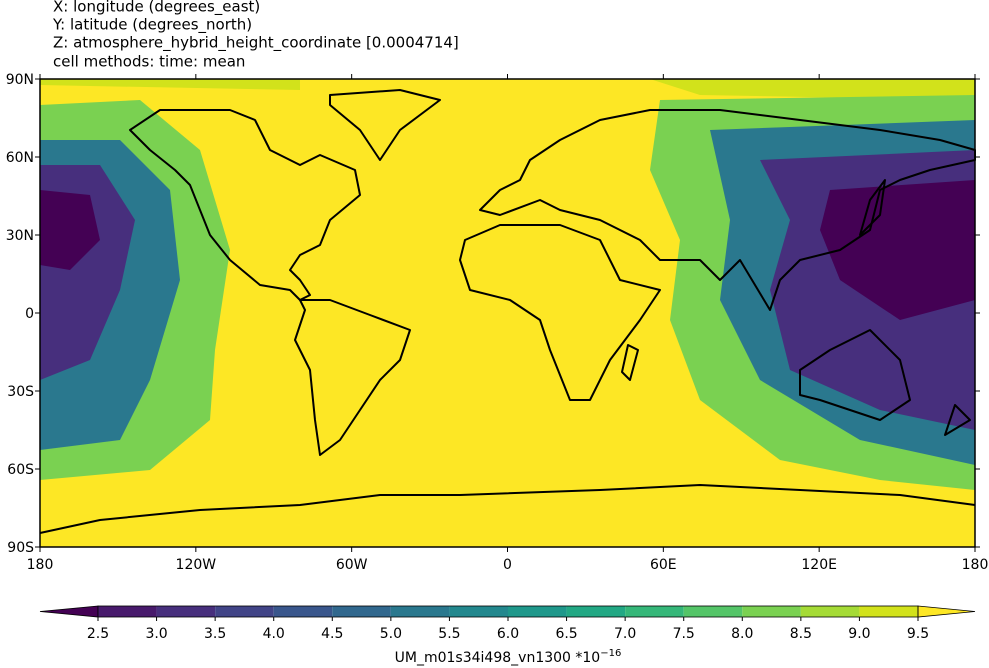 This screenshot has height=668, width=989. I want to click on x-tick-label: 60E, so click(663, 565).